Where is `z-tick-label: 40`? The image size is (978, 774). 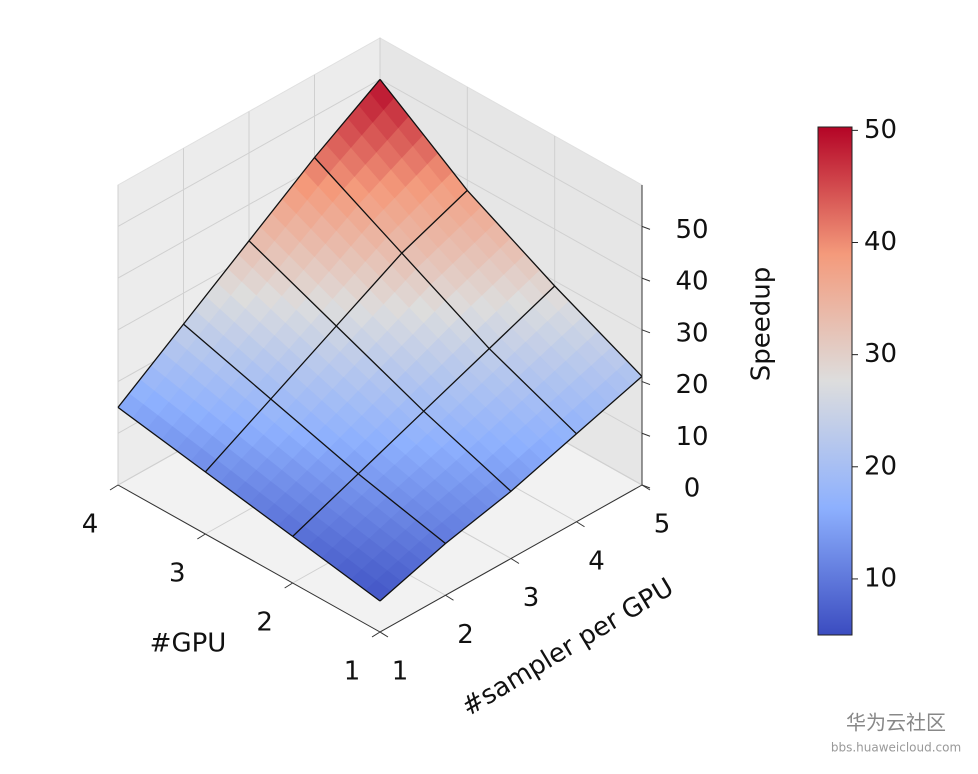 z-tick-label: 40 is located at coordinates (691, 282).